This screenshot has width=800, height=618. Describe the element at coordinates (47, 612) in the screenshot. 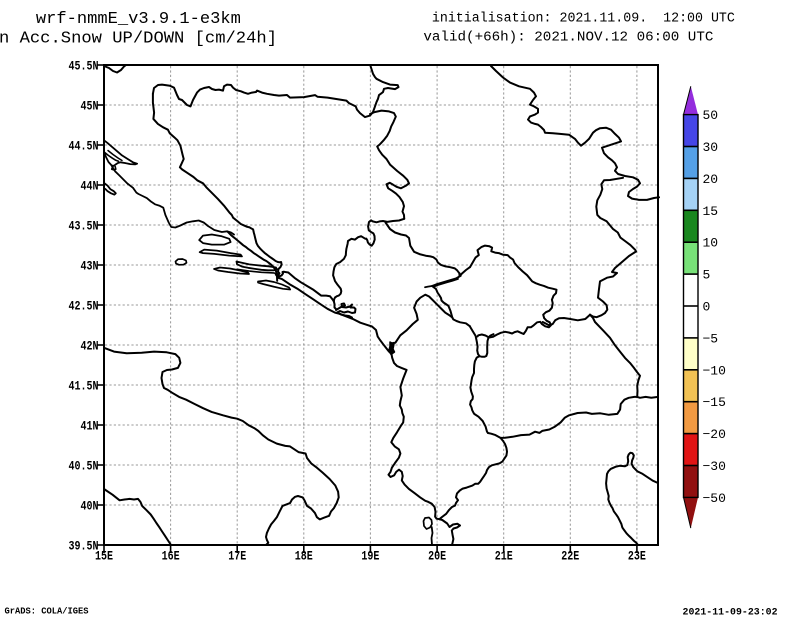

I see `svg-text: GrADS: COLA/IGES` at that location.